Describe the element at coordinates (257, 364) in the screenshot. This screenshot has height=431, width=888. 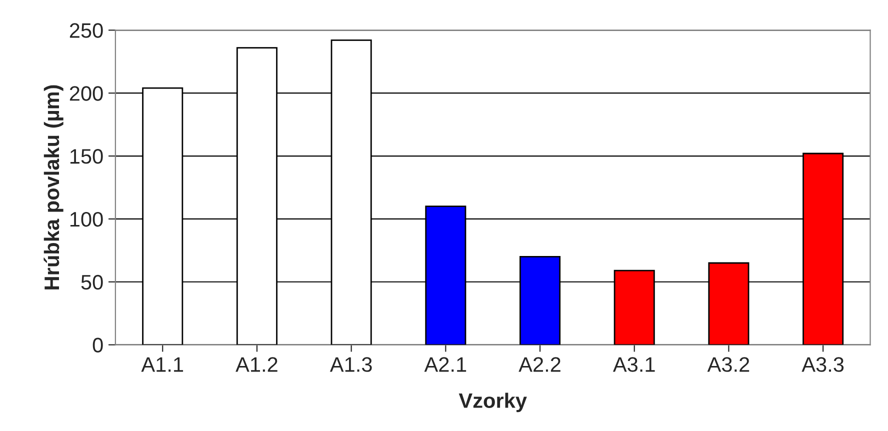
I see `x-tick-label: A1.2` at that location.